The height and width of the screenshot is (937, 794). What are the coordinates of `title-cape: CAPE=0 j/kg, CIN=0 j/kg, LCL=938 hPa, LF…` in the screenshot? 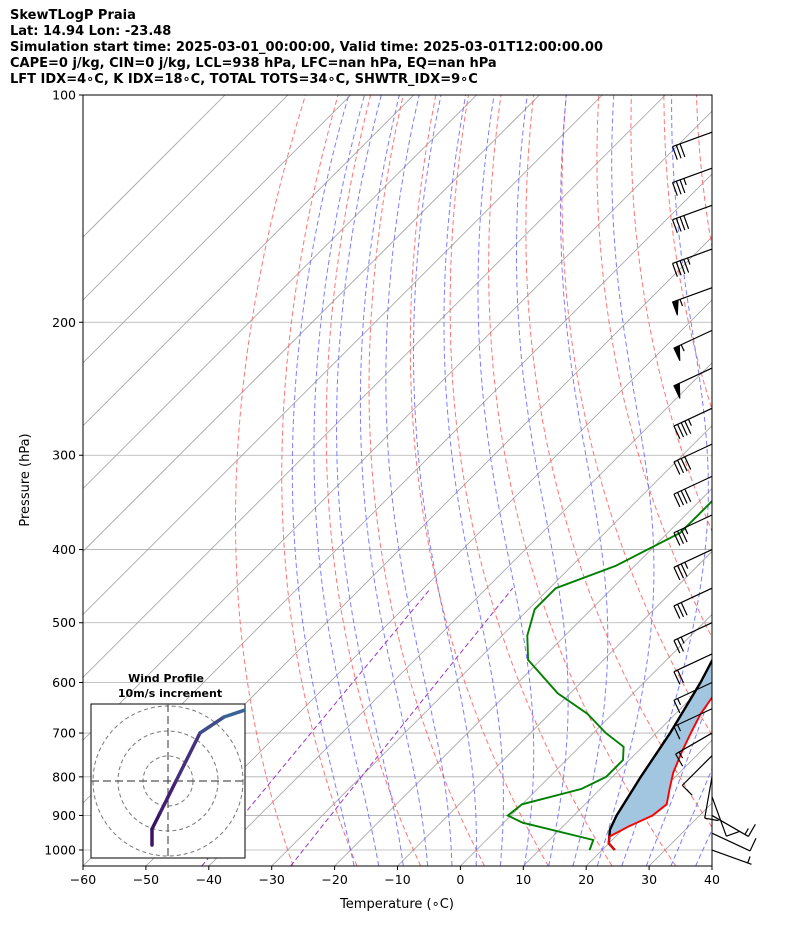 It's located at (253, 63).